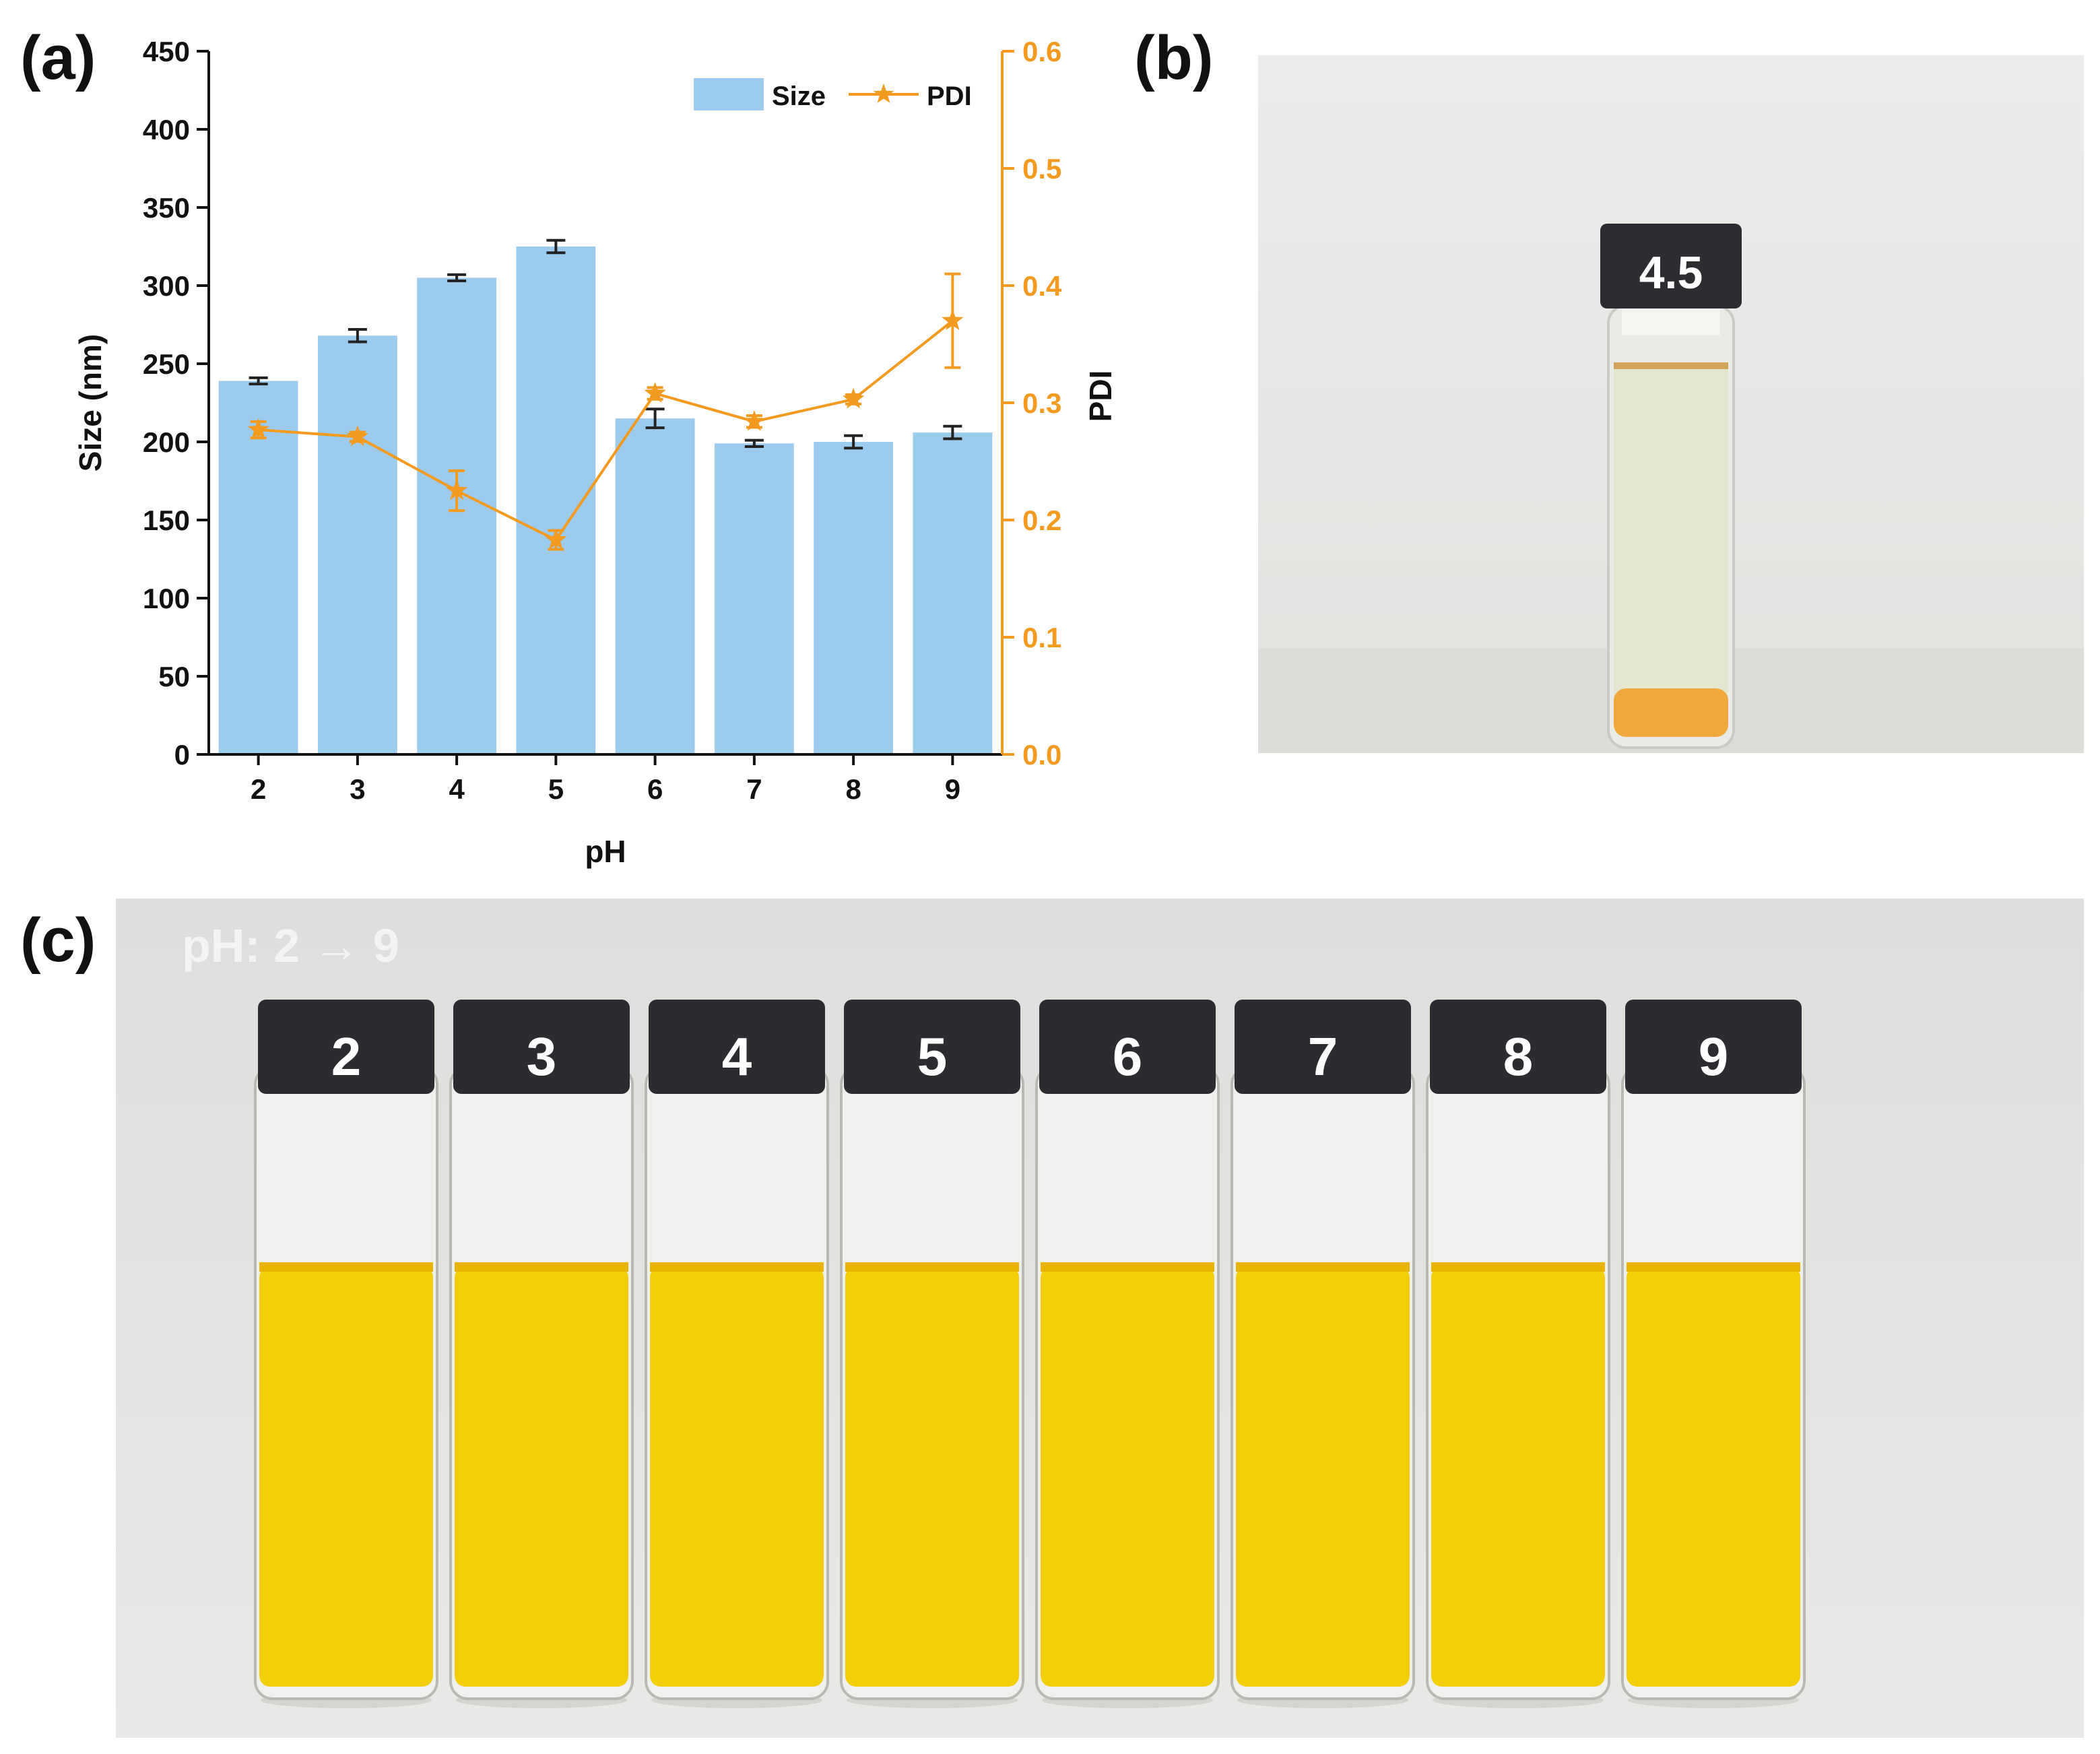 The height and width of the screenshot is (1754, 2100). I want to click on y-tick-label: 50, so click(174, 676).